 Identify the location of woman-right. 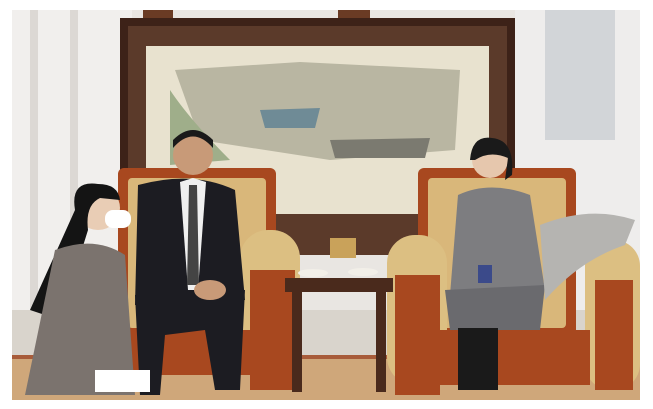
(495, 263).